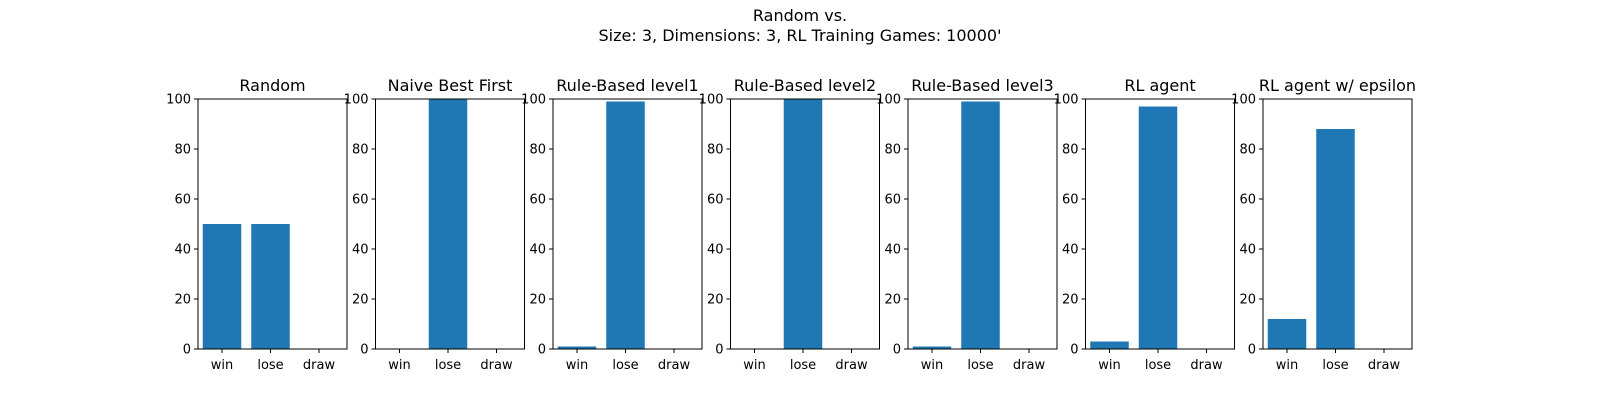  I want to click on subplot-title: Naive Best First, so click(450, 85).